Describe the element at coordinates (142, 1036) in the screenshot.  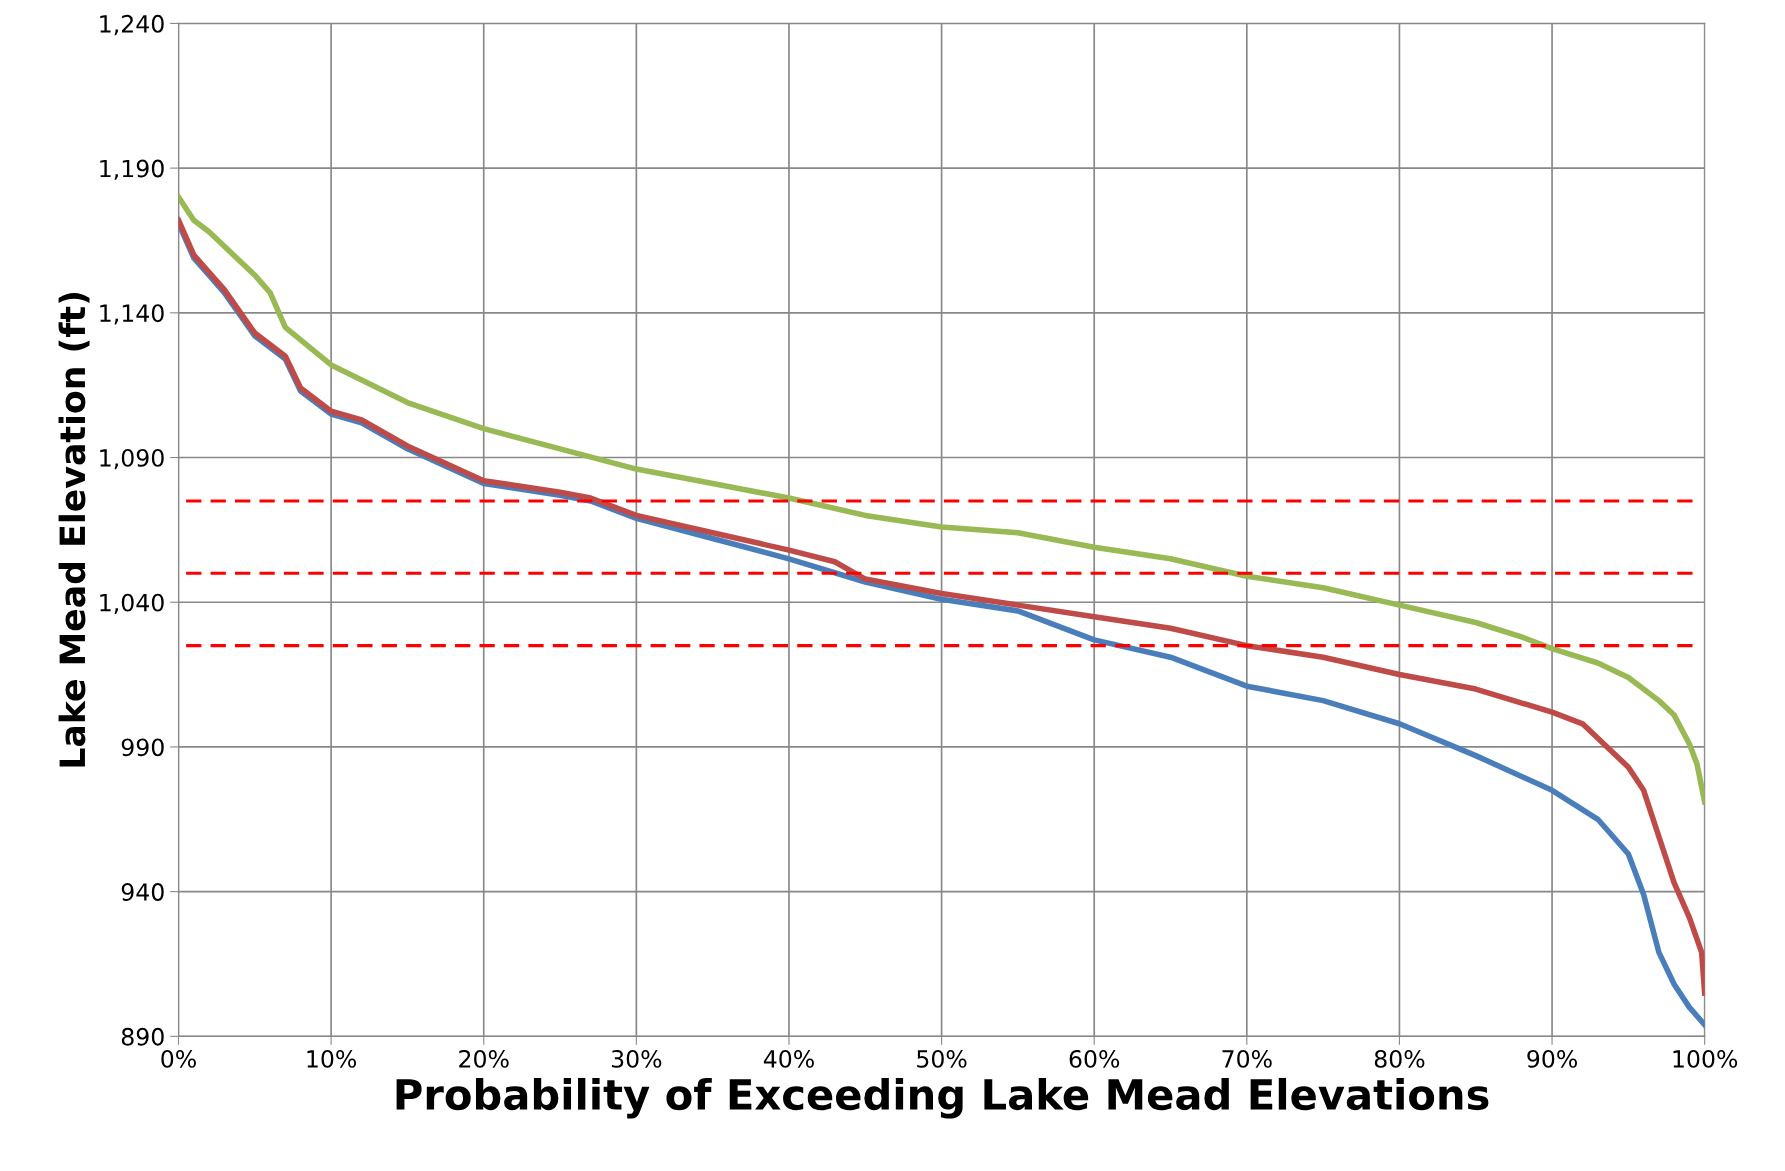
I see `y-tick-label: 890` at that location.